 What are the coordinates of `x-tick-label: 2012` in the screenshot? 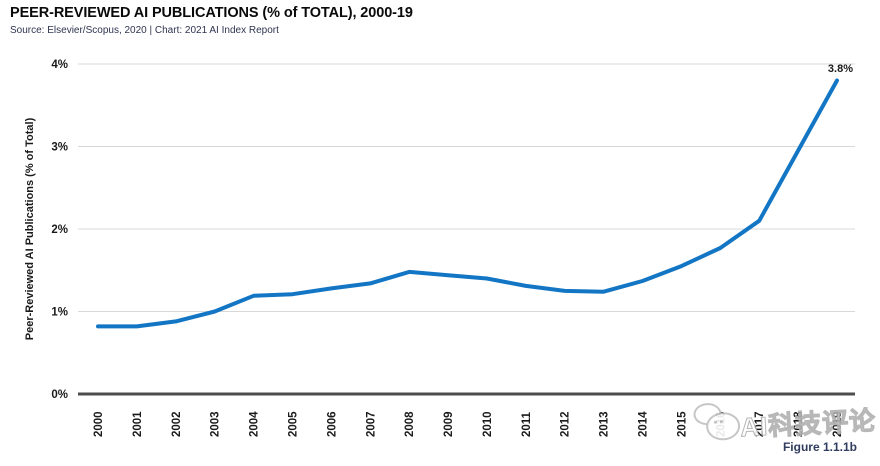 It's located at (566, 424).